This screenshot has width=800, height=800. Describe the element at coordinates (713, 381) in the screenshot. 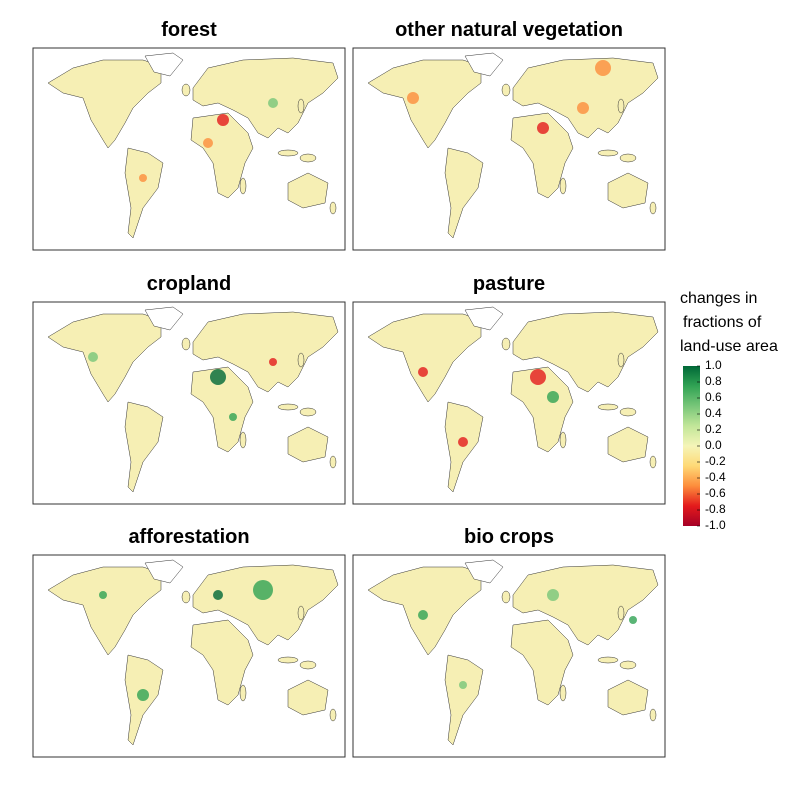

I see `colorbar-label: 0.8` at that location.